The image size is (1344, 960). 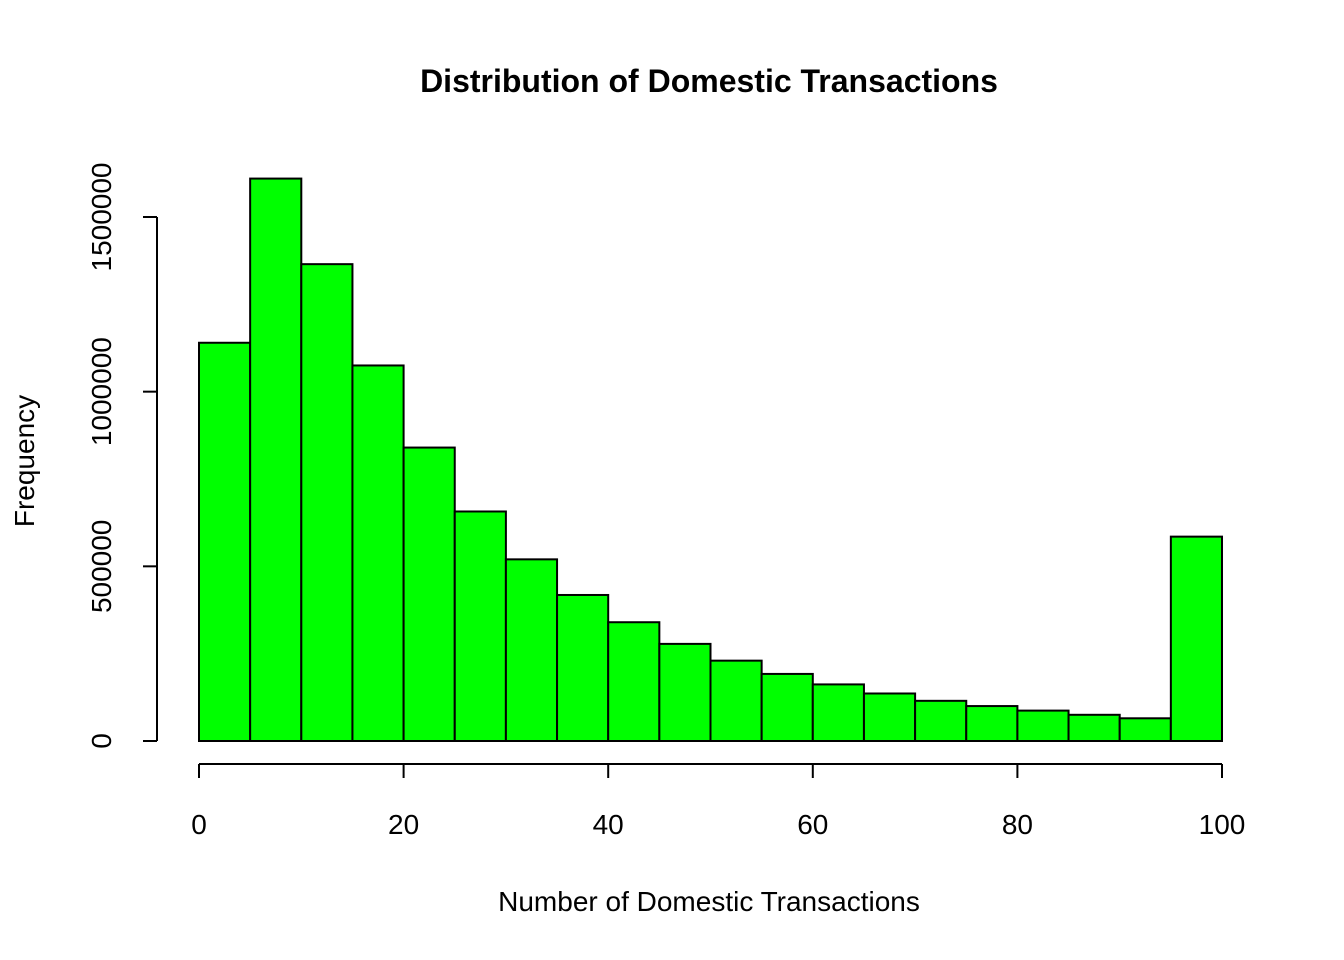 What do you see at coordinates (101, 566) in the screenshot?
I see `y-tick-label: 500000` at bounding box center [101, 566].